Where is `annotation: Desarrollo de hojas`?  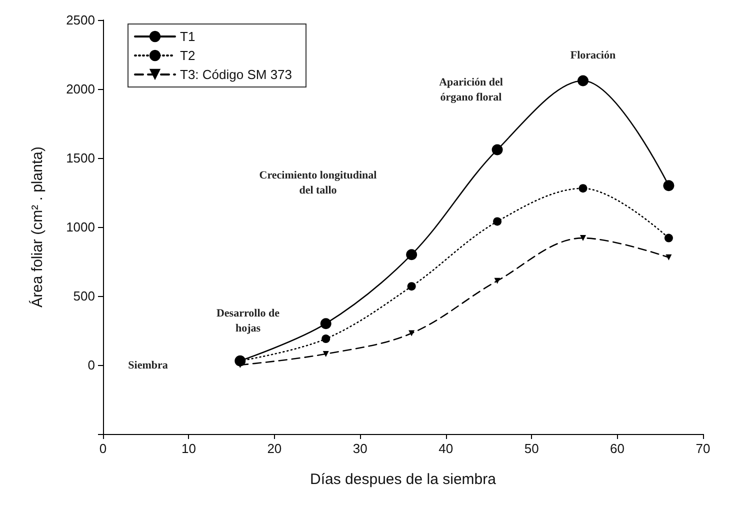
annotation: Desarrollo de hojas is located at coordinates (248, 321).